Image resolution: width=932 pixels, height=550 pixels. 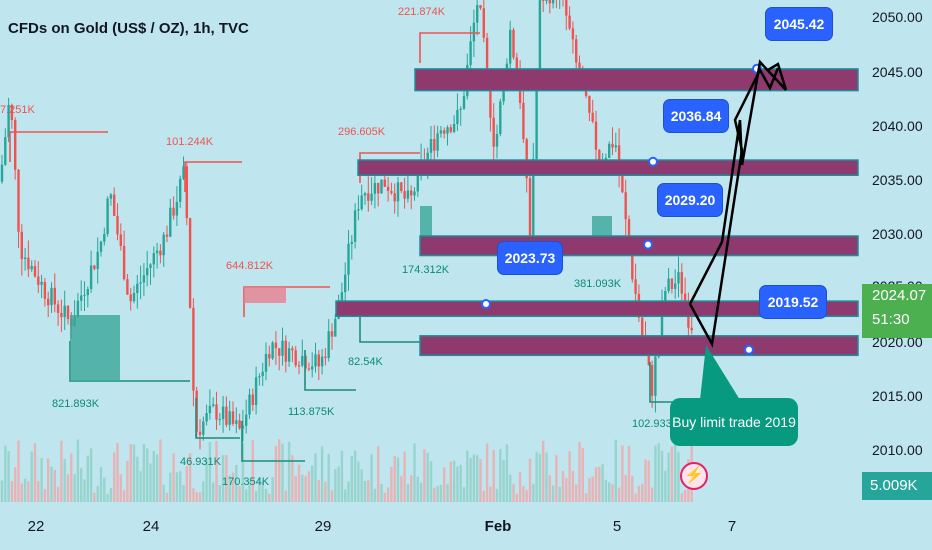 I want to click on price-tick: 2035.00, so click(x=897, y=180).